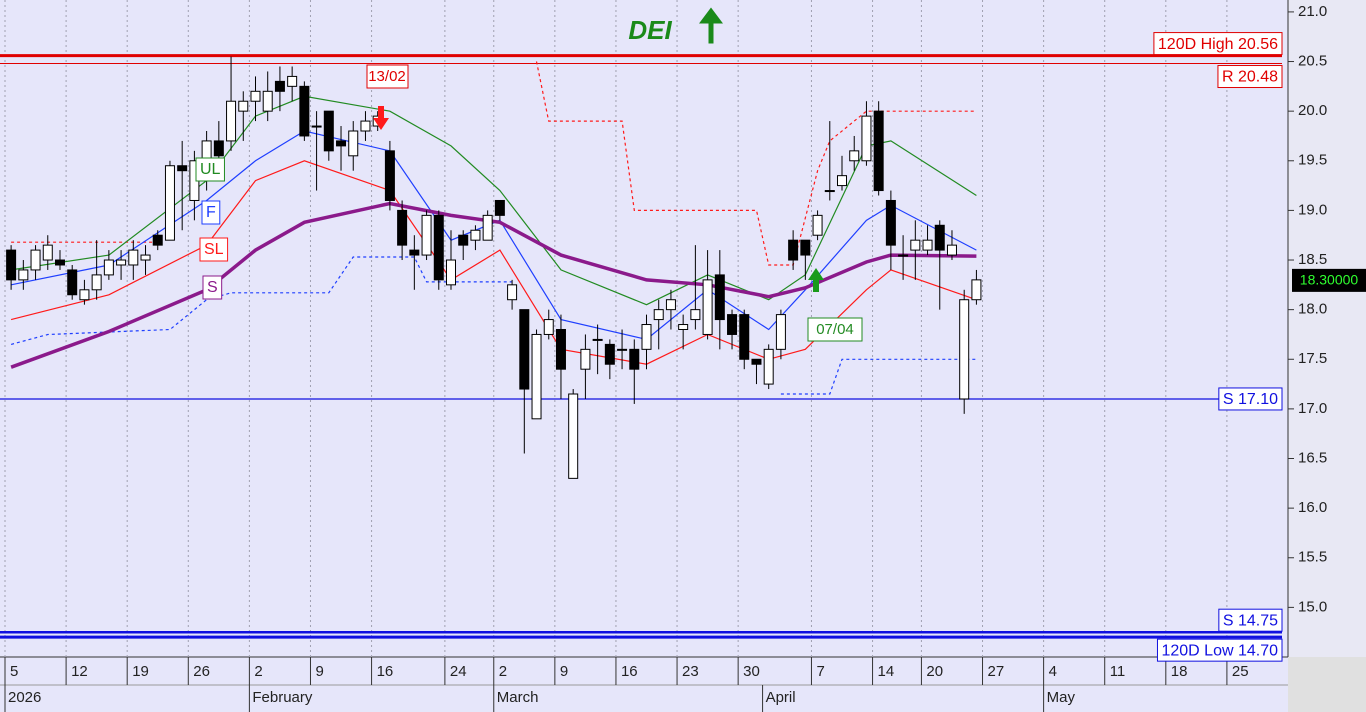 The width and height of the screenshot is (1366, 712). I want to click on x-tick-label: 12, so click(79, 671).